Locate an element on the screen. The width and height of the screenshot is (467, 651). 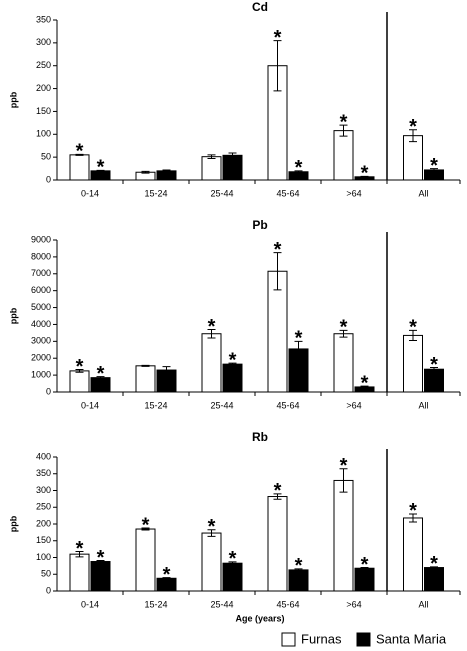
chart-title: Cd is located at coordinates (260, 7).